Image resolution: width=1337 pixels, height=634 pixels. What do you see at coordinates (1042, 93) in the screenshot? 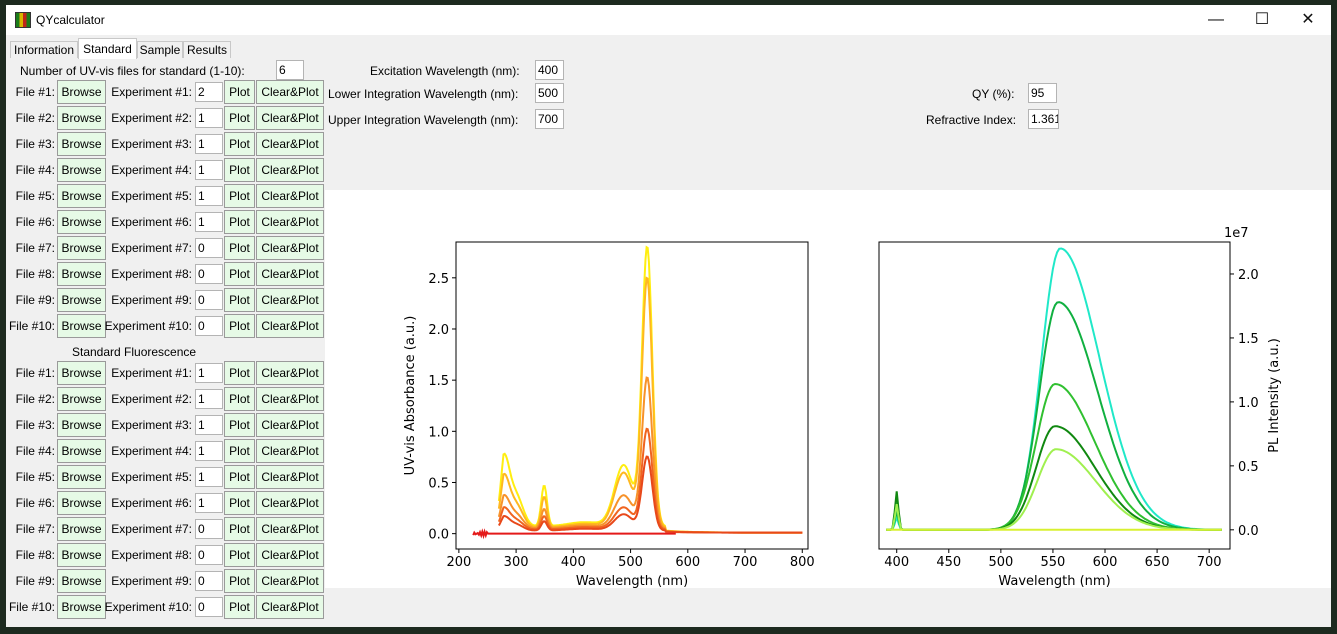
I see `qy-input: 95` at bounding box center [1042, 93].